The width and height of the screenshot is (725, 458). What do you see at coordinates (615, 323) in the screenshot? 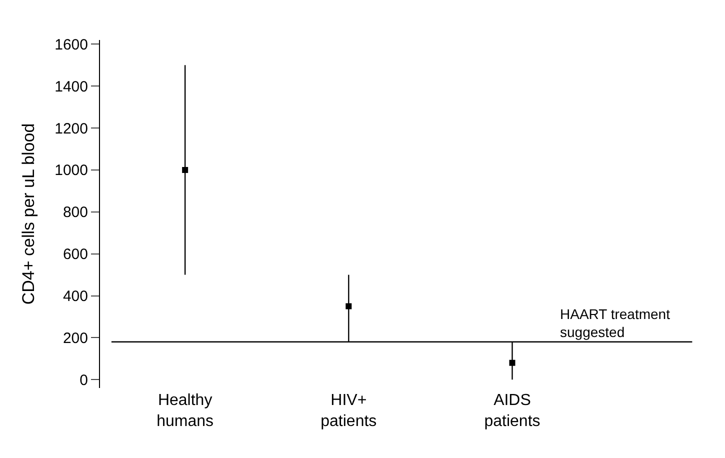
I see `ref-line-label: HAART treatment suggested` at bounding box center [615, 323].